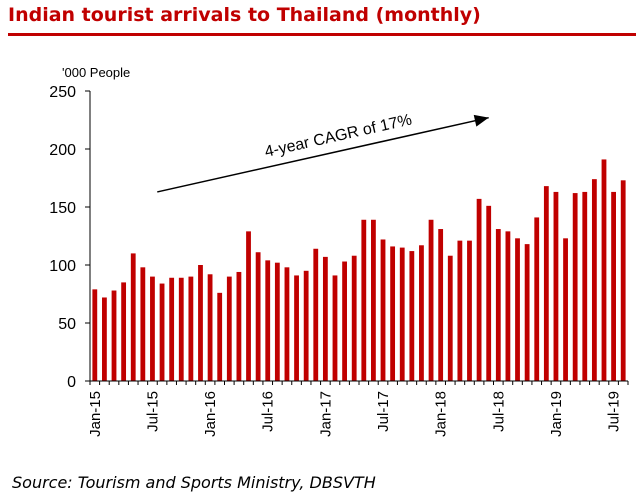  What do you see at coordinates (614, 411) in the screenshot?
I see `x-tick-label: Jul-19` at bounding box center [614, 411].